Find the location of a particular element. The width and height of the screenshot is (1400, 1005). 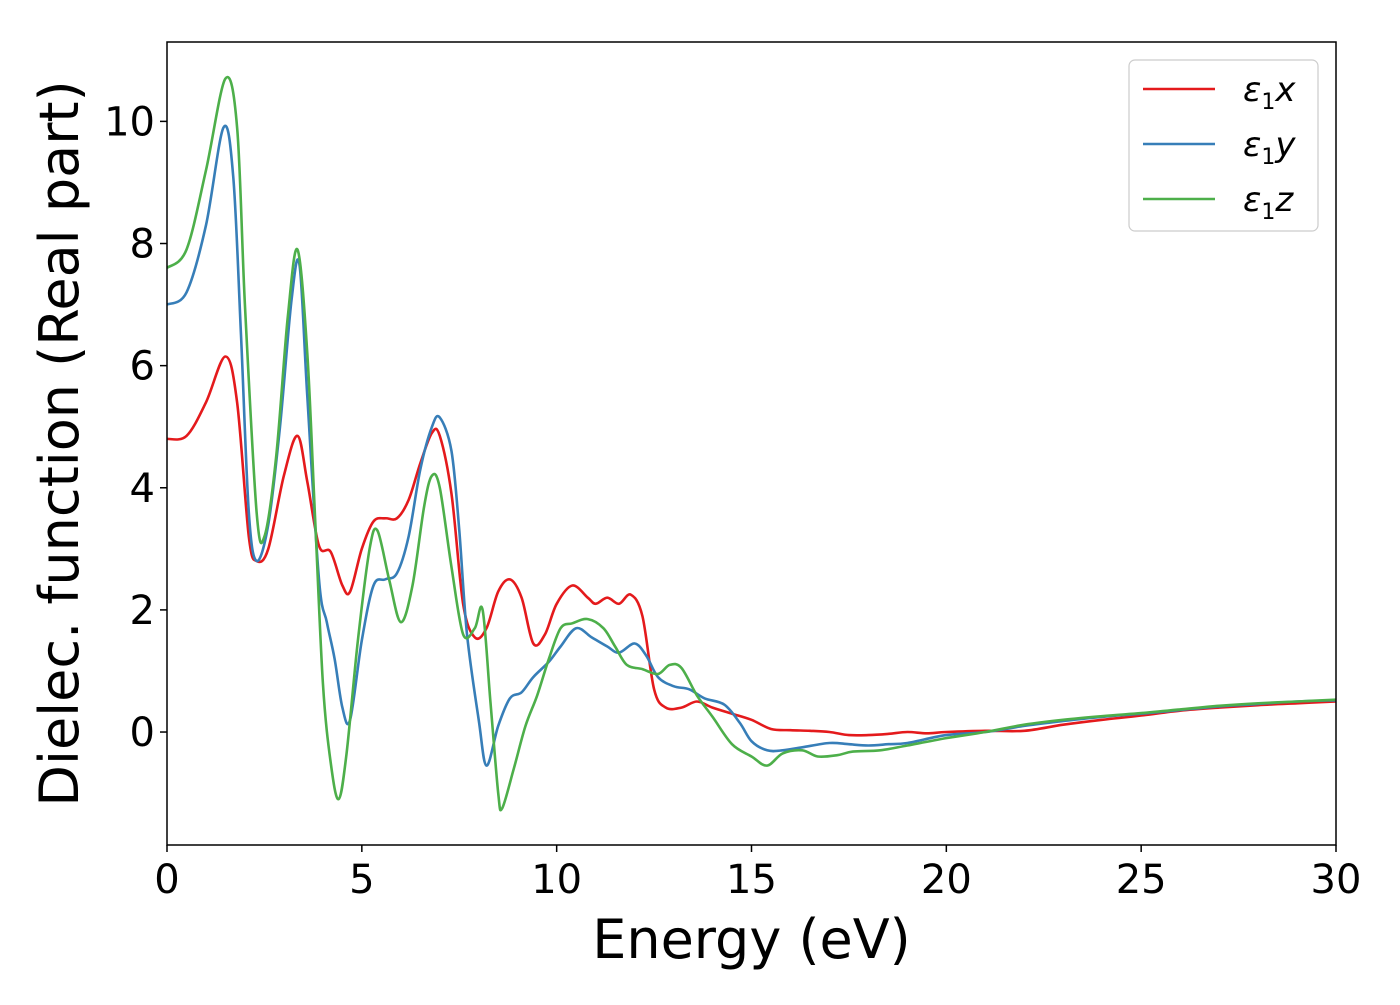

x-tick-label: 10 is located at coordinates (556, 880).